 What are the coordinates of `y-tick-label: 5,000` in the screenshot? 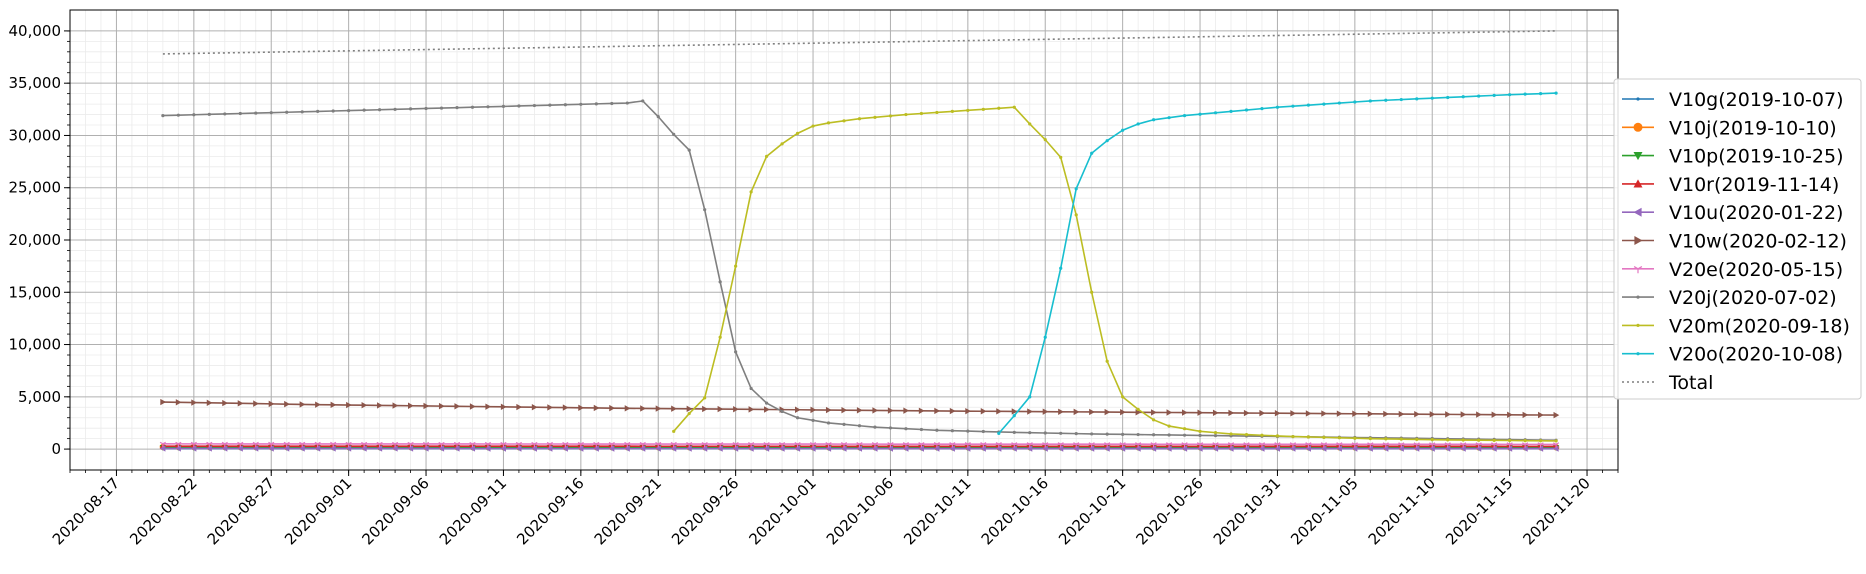 It's located at (39, 397).